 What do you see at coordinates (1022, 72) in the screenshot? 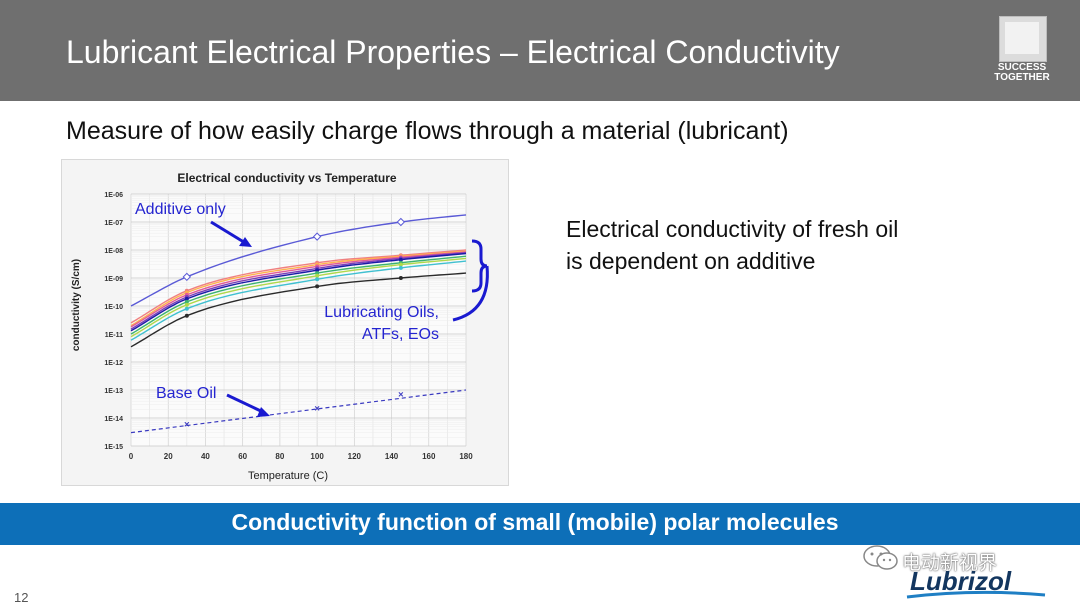
I see `logo-text: SUCCESS TOGETHER` at bounding box center [1022, 72].